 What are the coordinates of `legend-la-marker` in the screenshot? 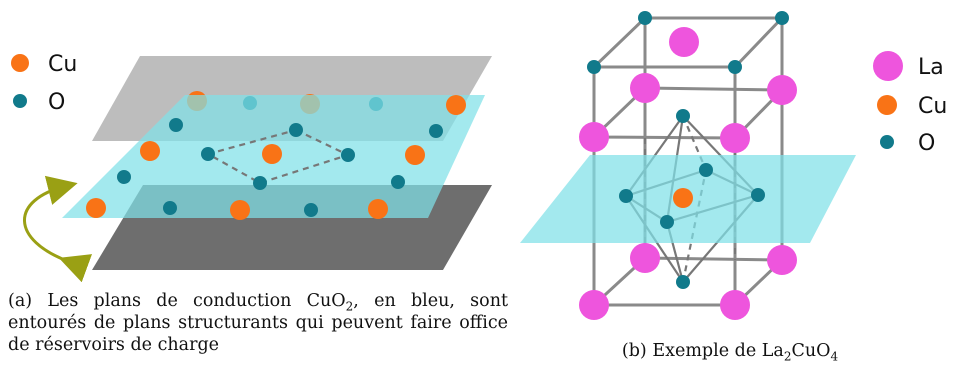 It's located at (888, 66).